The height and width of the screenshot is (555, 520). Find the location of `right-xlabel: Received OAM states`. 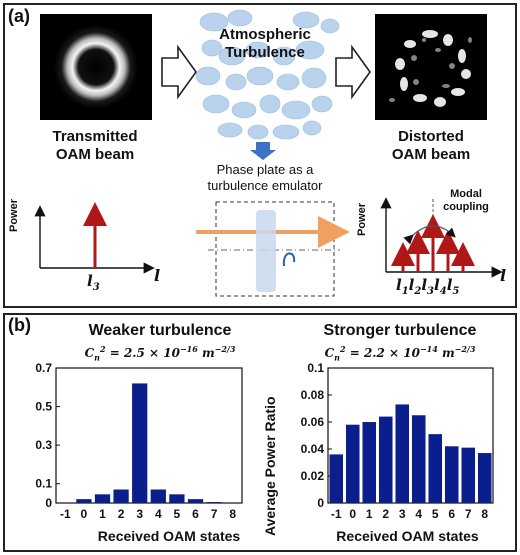

right-xlabel: Received OAM states is located at coordinates (407, 536).